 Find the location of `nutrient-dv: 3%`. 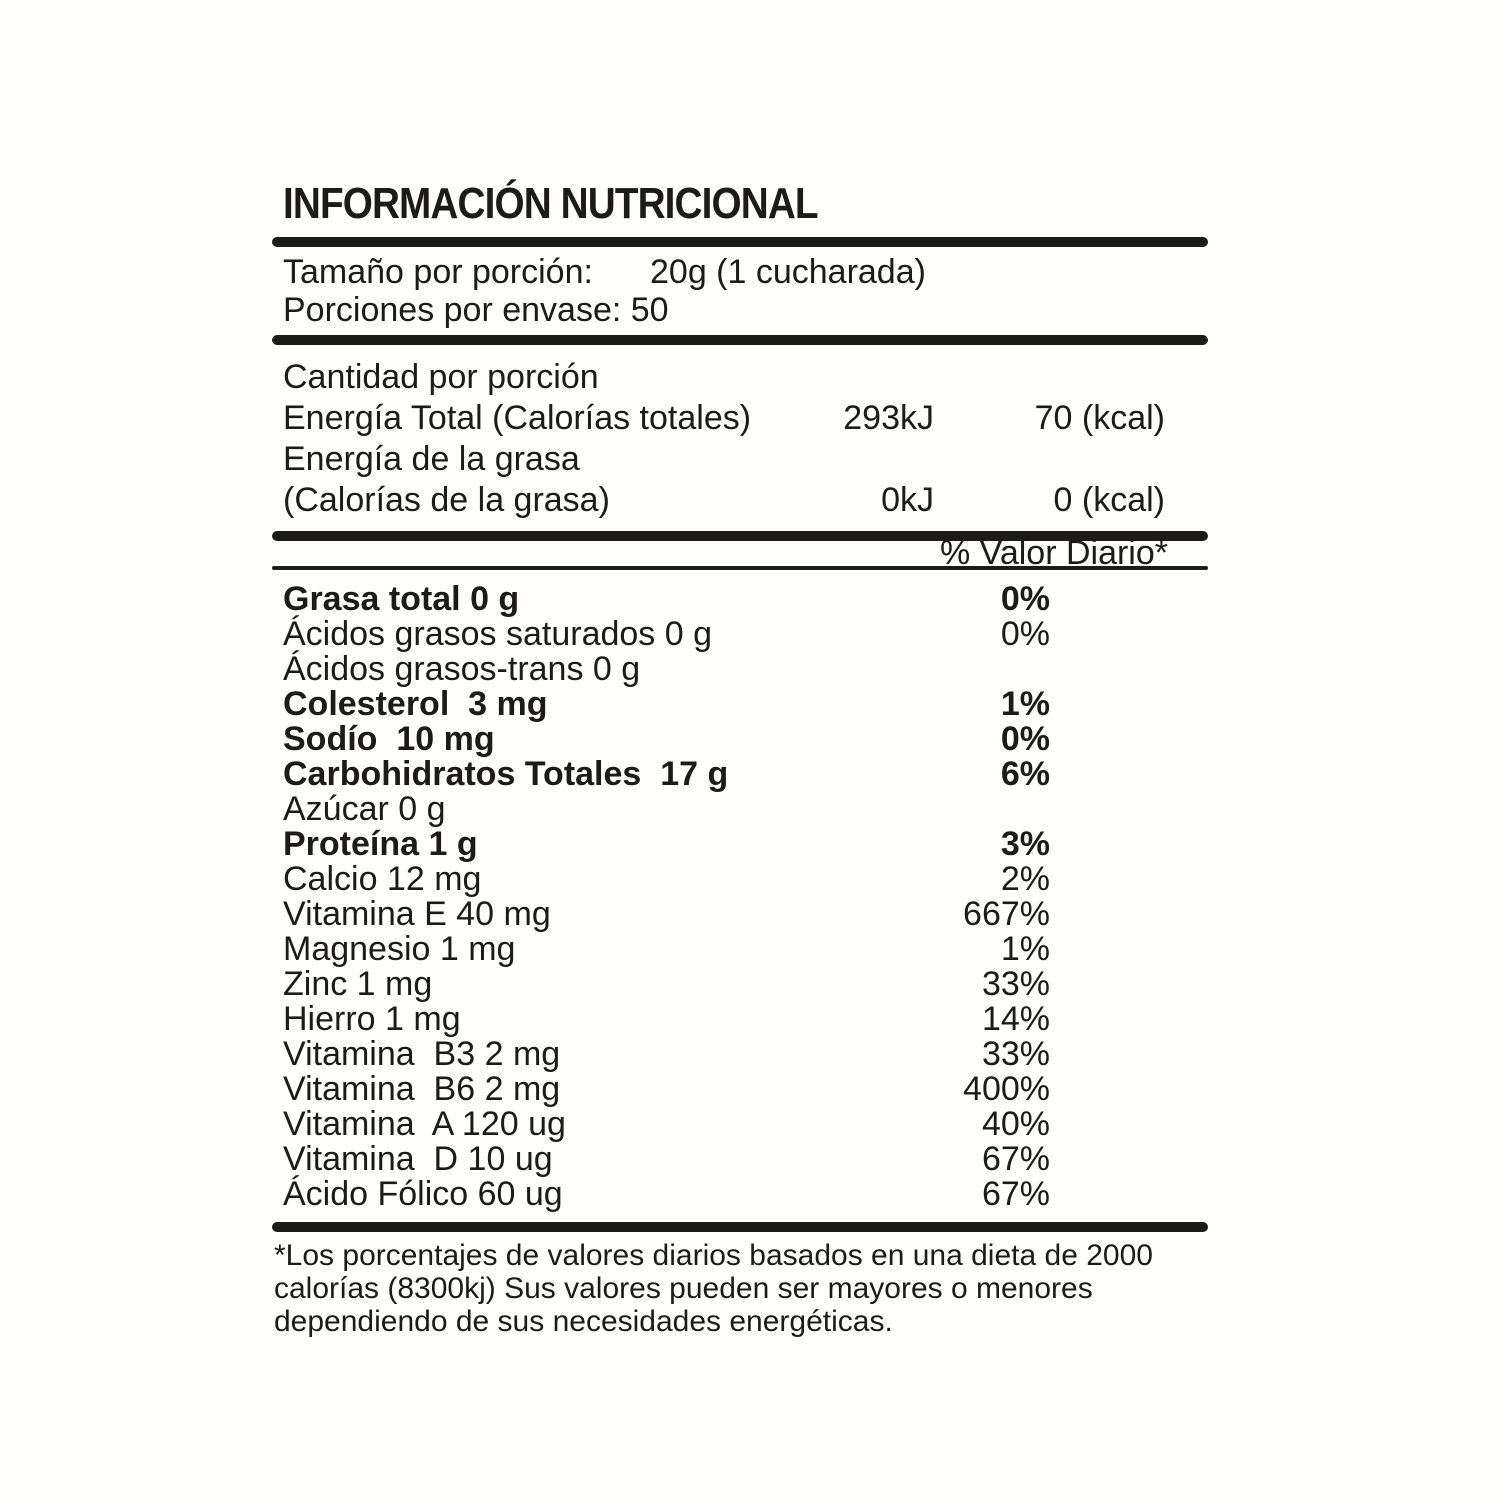

nutrient-dv: 3% is located at coordinates (1025, 844).